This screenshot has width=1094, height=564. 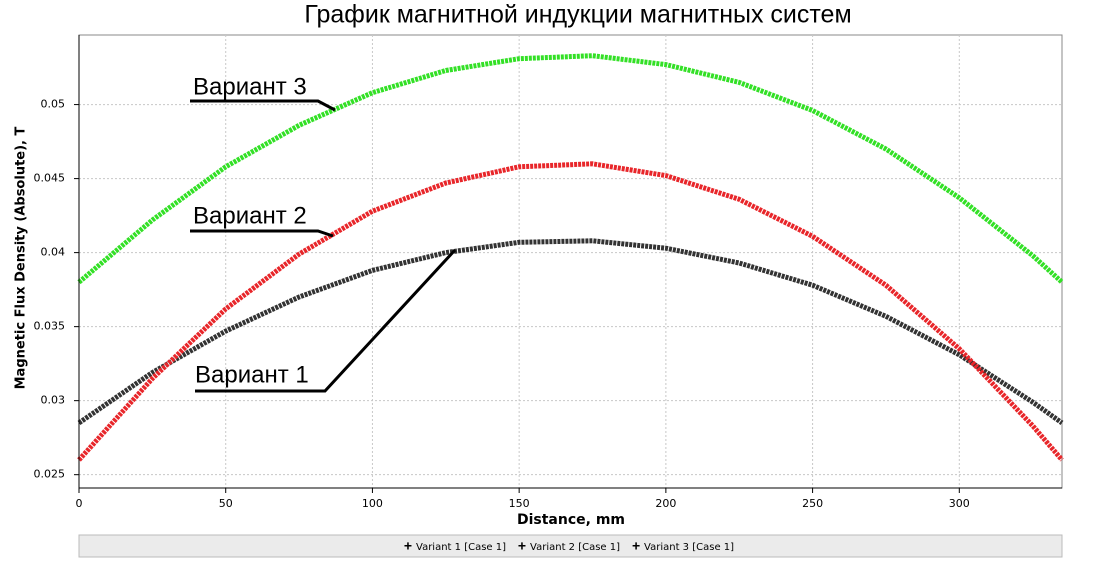 I want to click on y-tick-label: 0.035, so click(x=50, y=326).